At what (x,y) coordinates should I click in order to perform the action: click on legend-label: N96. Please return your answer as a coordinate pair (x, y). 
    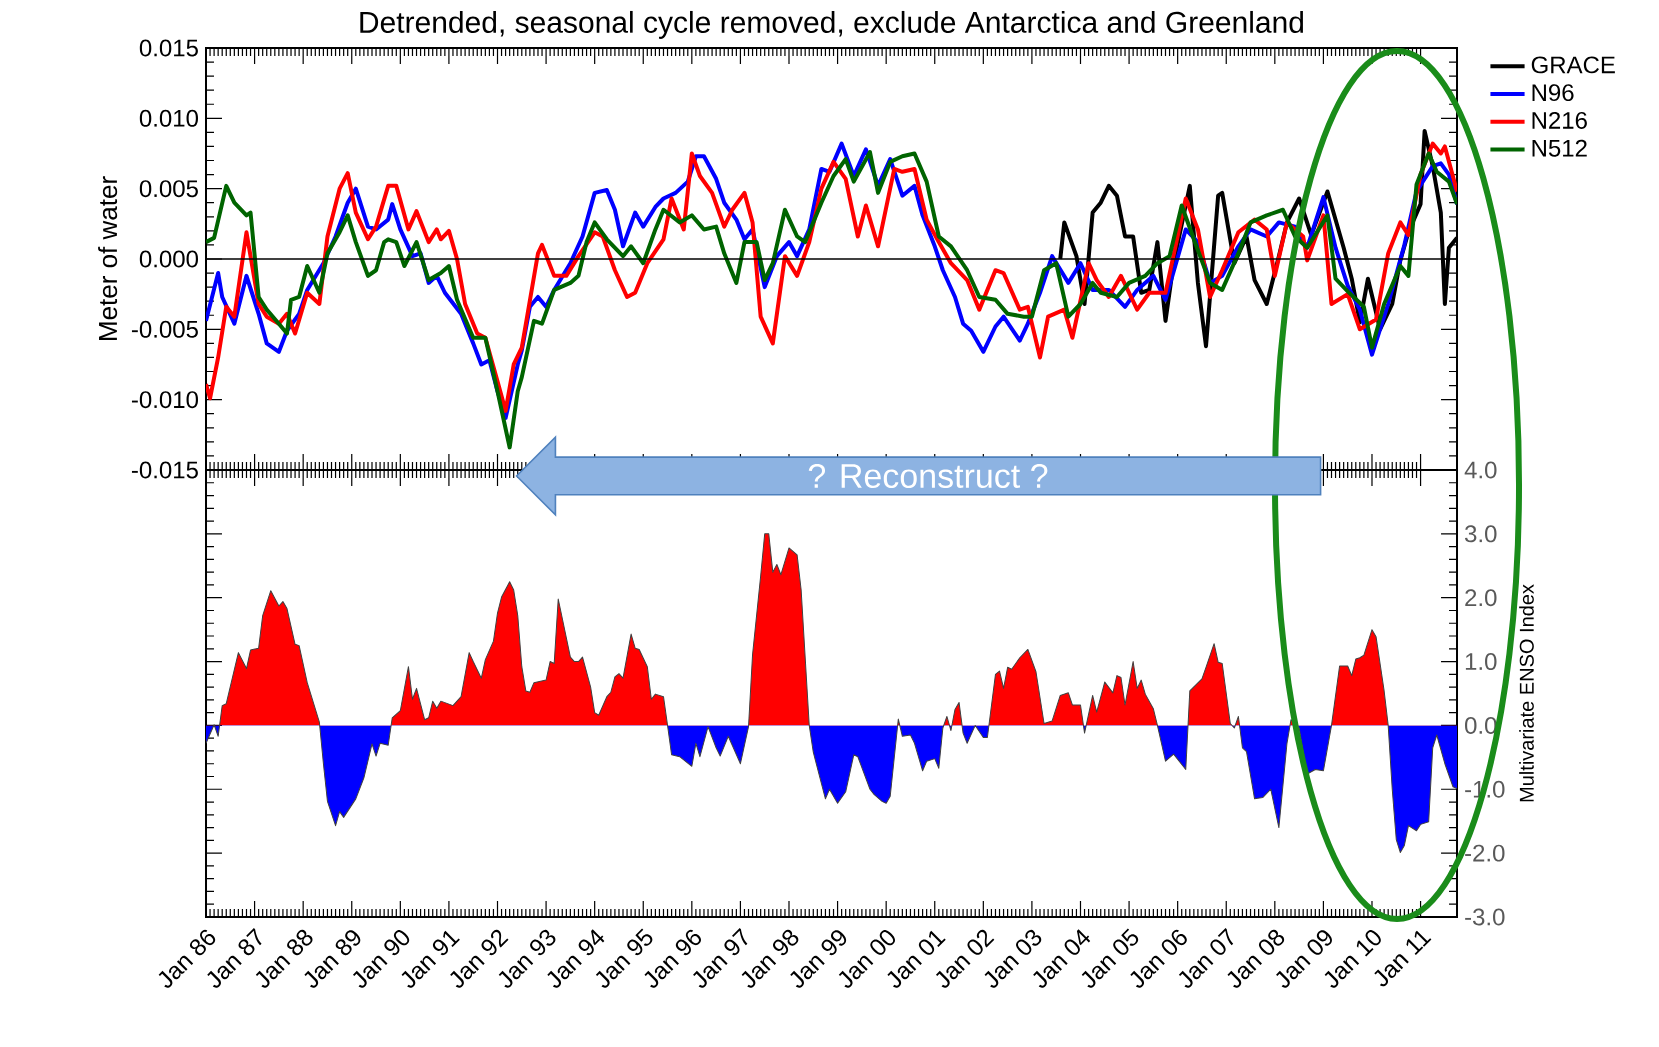
    Looking at the image, I should click on (1553, 93).